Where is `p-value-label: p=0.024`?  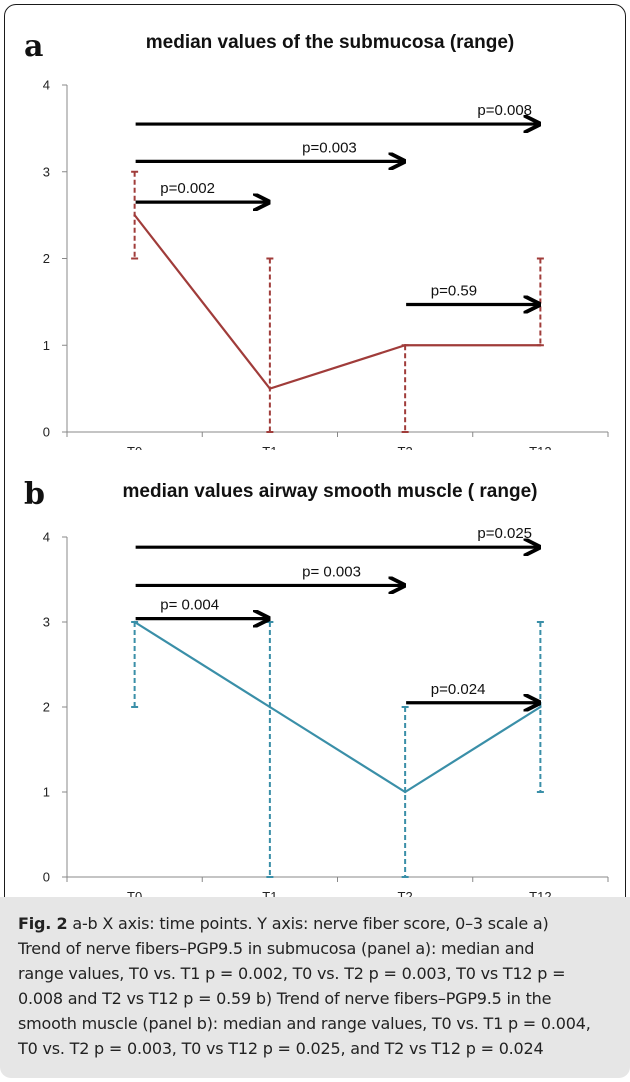
p-value-label: p=0.024 is located at coordinates (458, 689).